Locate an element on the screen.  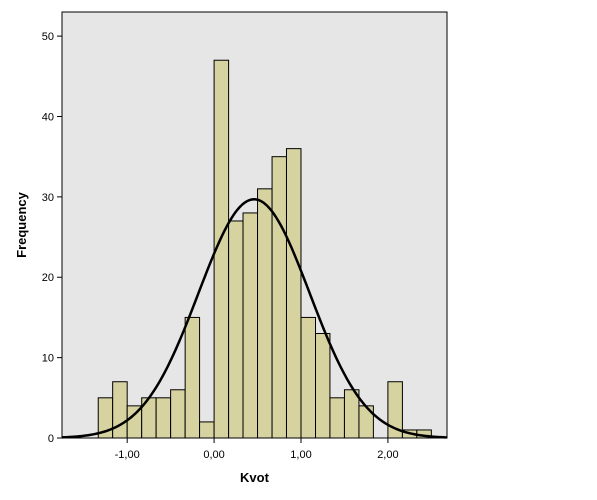
x-tick-label: 0,00 is located at coordinates (213, 455).